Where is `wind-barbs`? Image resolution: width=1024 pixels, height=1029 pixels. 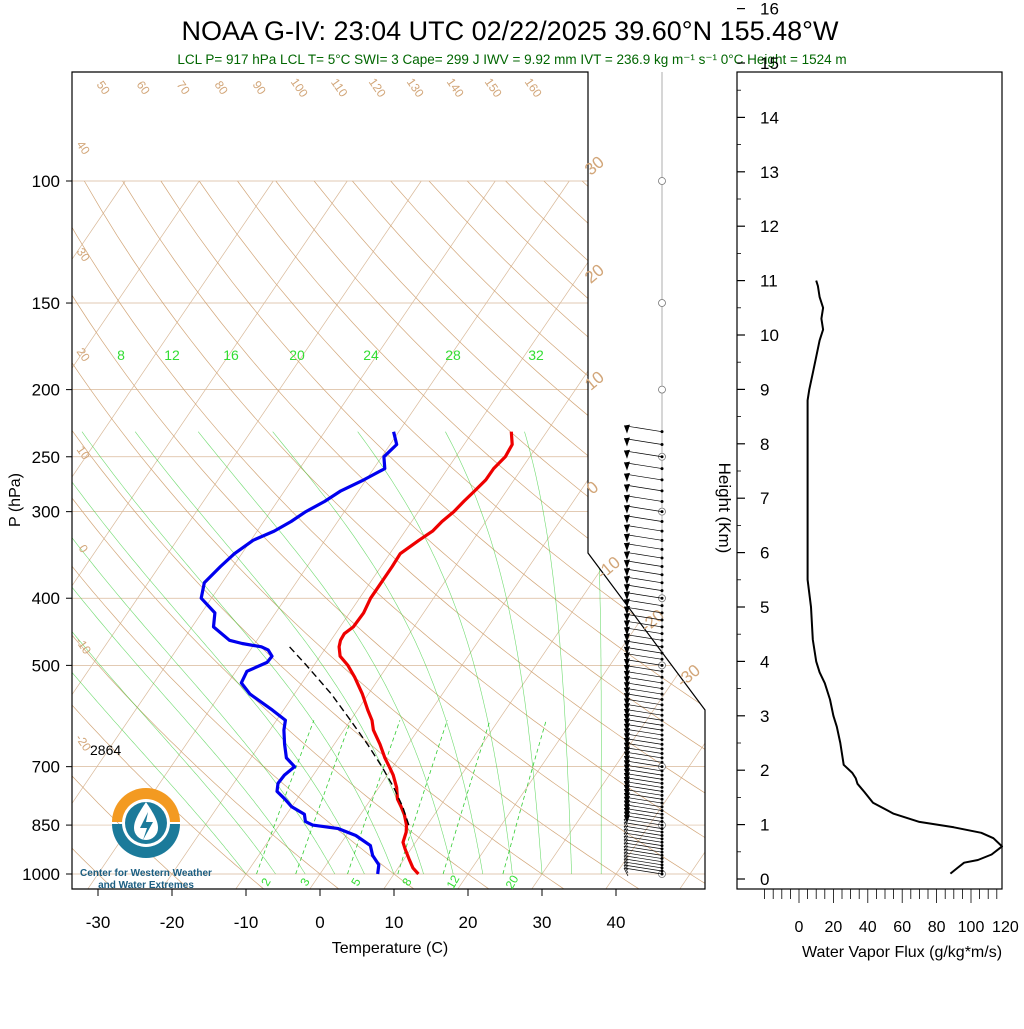 wind-barbs is located at coordinates (645, 475).